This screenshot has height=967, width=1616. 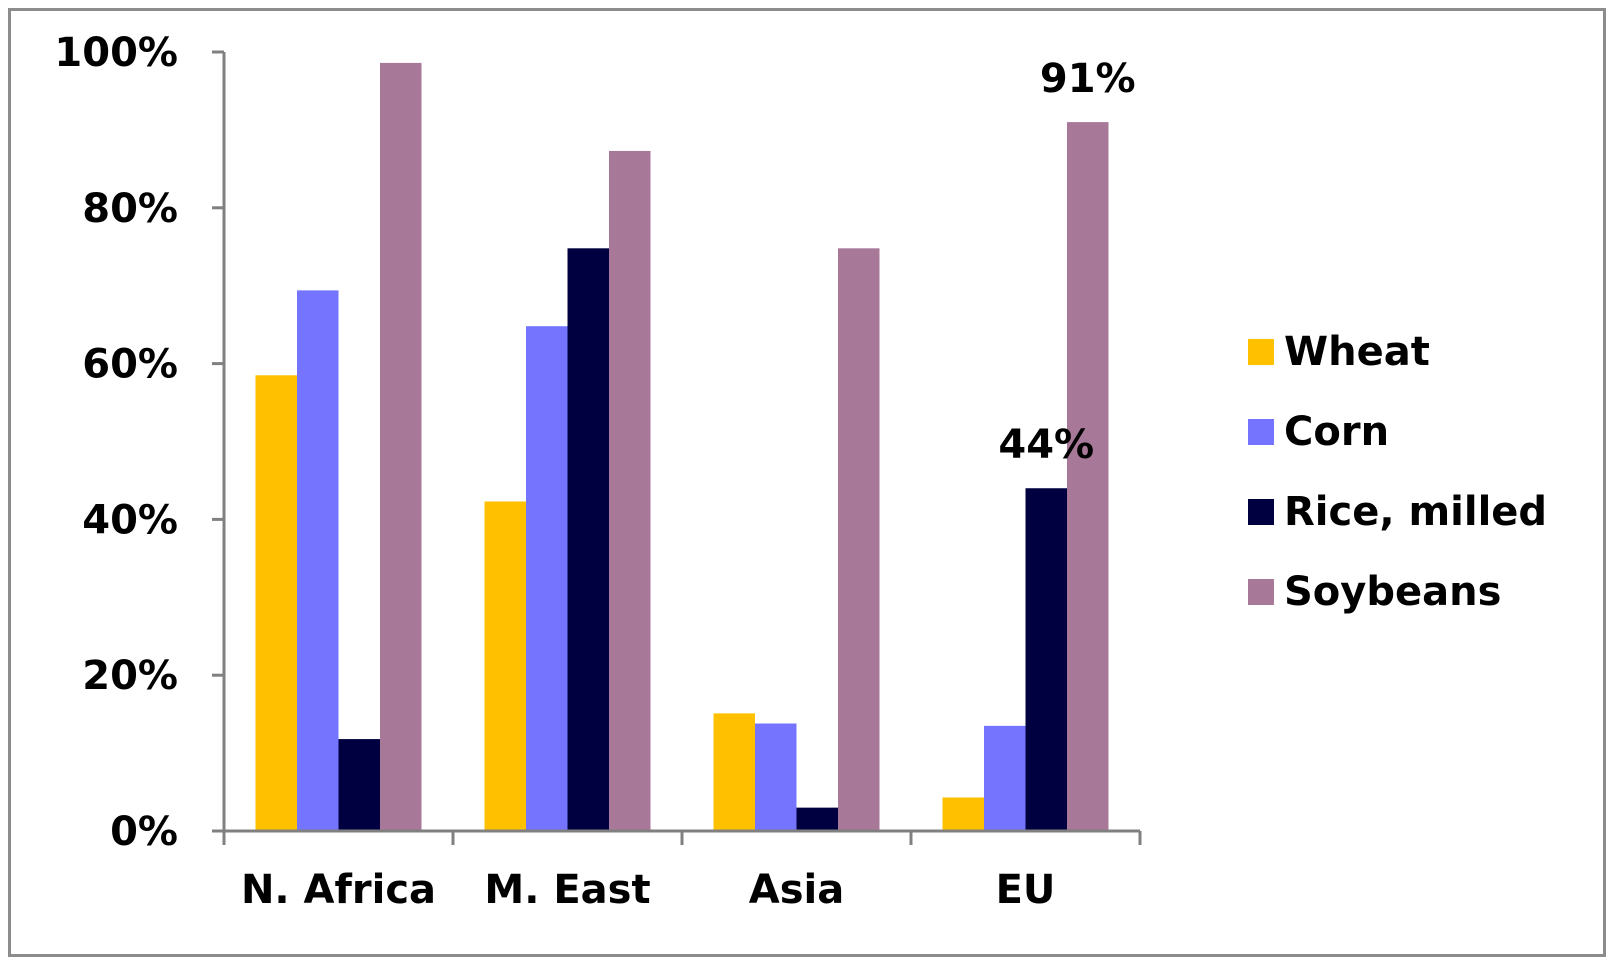 What do you see at coordinates (1336, 432) in the screenshot?
I see `legend-label-corn: Corn` at bounding box center [1336, 432].